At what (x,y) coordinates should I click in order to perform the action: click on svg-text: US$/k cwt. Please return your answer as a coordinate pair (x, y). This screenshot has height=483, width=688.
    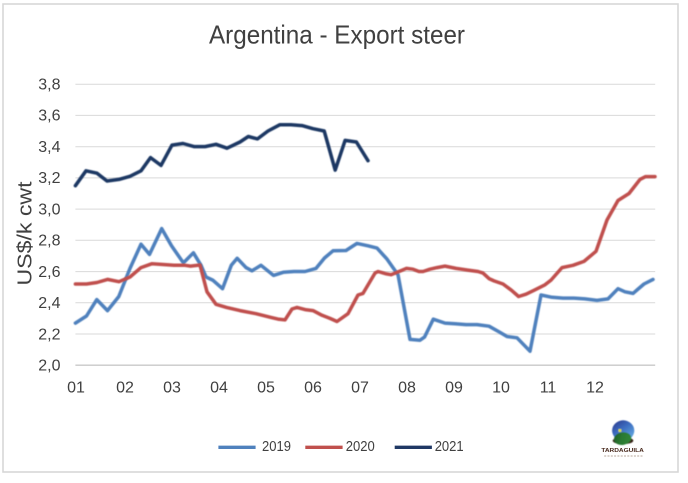
    Looking at the image, I should click on (26, 233).